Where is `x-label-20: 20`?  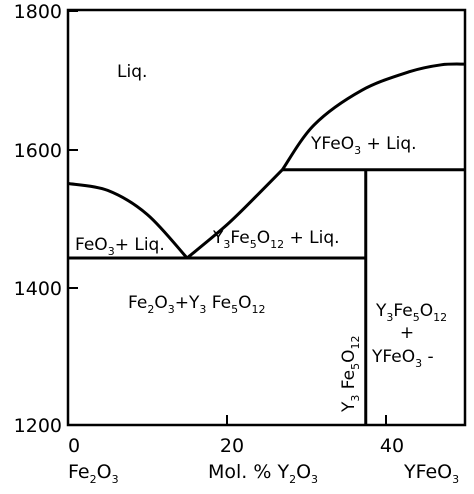
x-label-20: 20 is located at coordinates (232, 446).